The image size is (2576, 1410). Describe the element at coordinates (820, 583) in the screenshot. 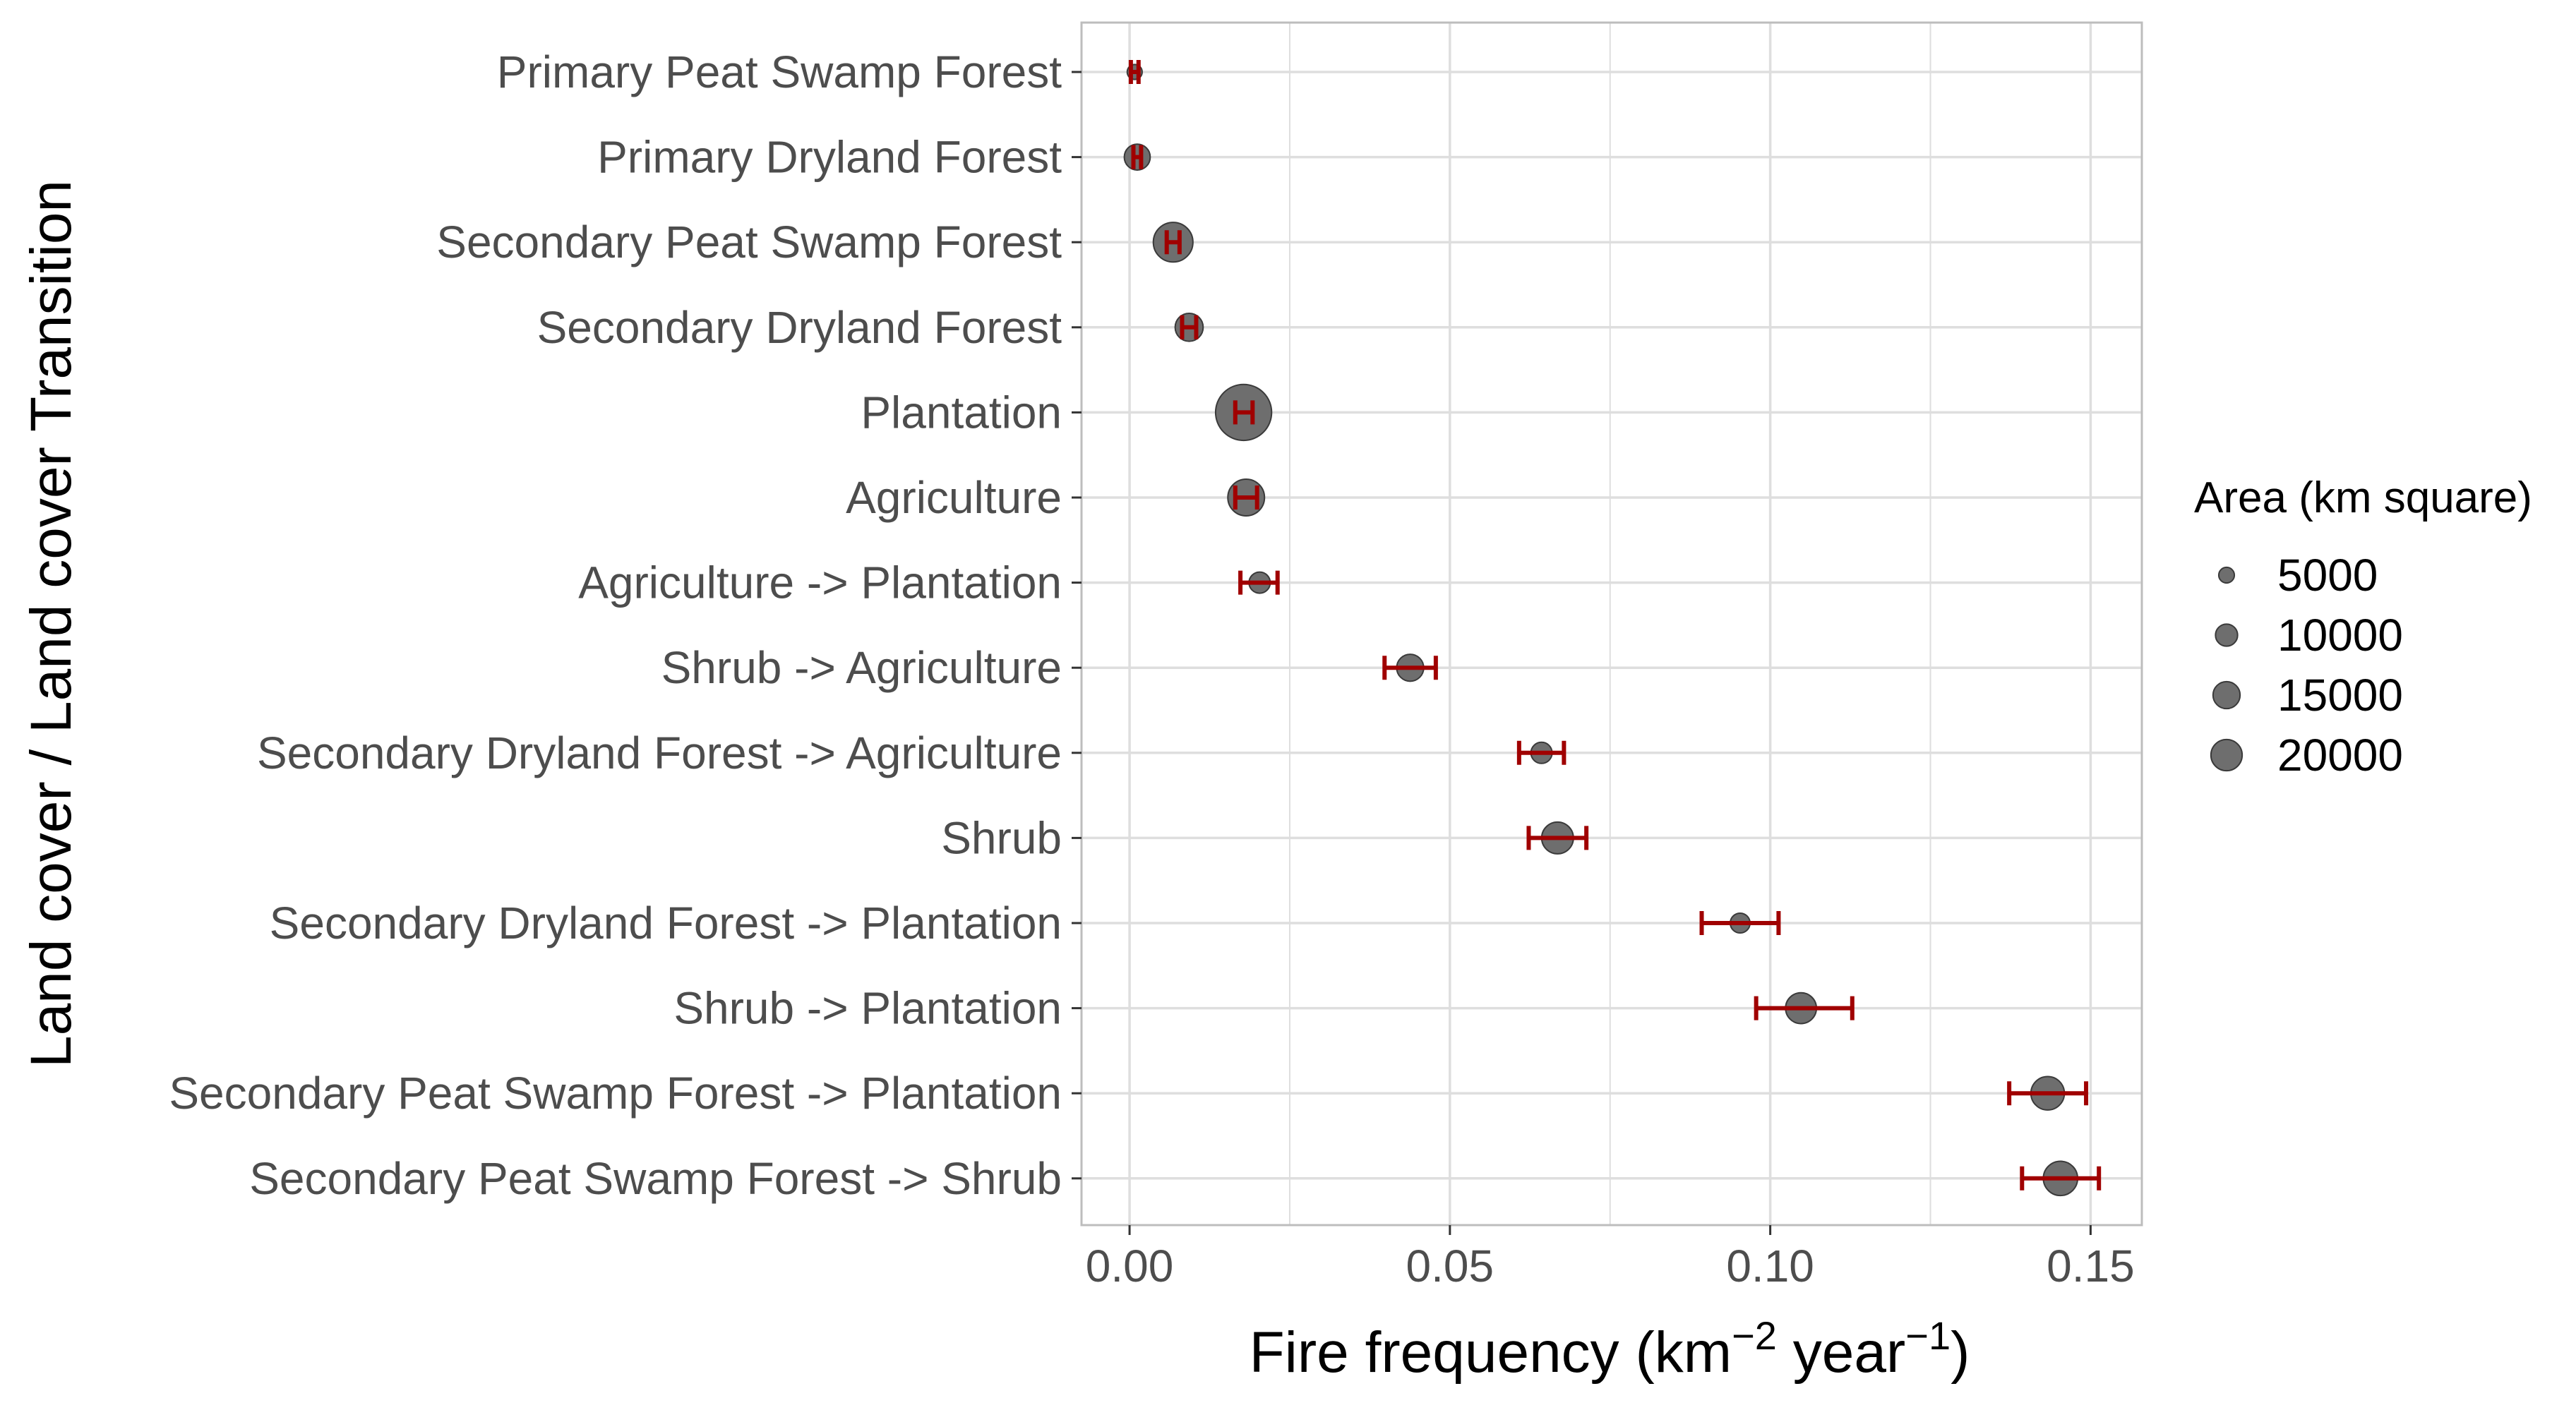

I see `y-tick-label: Agriculture -> Plantation` at that location.